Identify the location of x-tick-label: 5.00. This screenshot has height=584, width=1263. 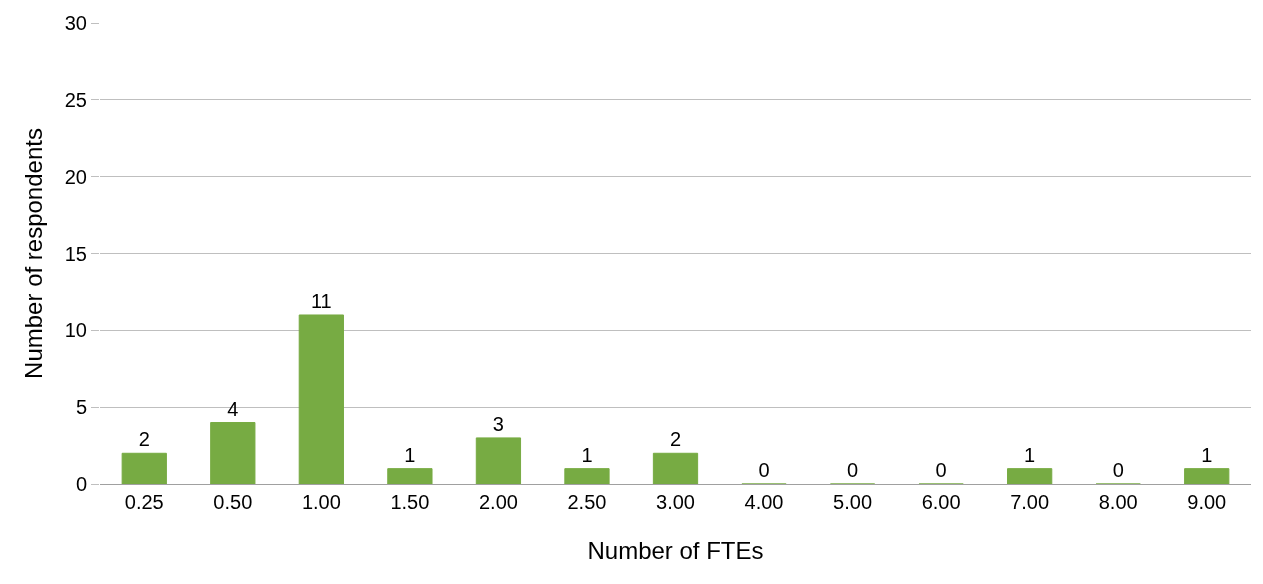
(853, 502).